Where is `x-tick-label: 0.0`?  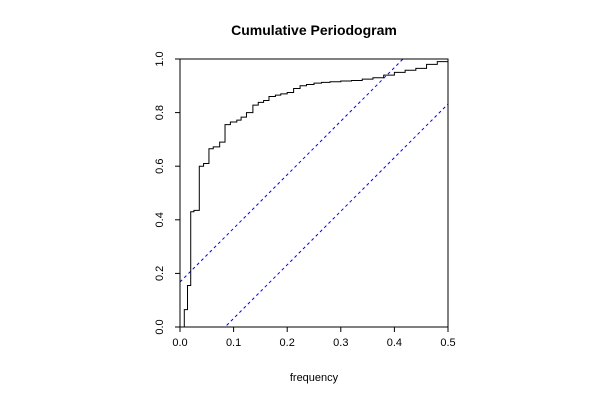
x-tick-label: 0.0 is located at coordinates (179, 343).